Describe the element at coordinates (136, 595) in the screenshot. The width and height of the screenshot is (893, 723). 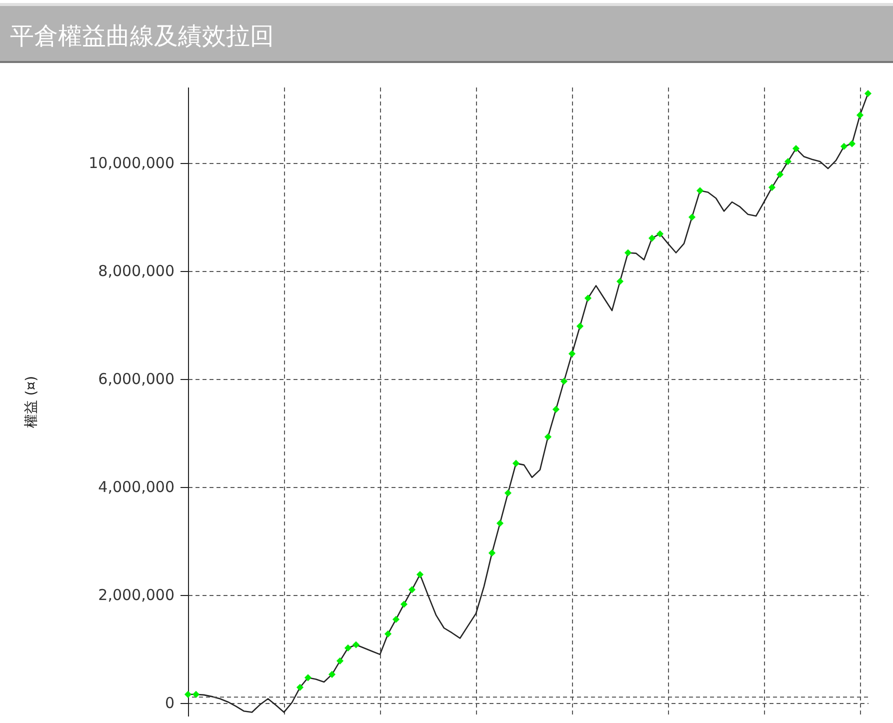
I see `y-tick-label: 2,000,000` at that location.